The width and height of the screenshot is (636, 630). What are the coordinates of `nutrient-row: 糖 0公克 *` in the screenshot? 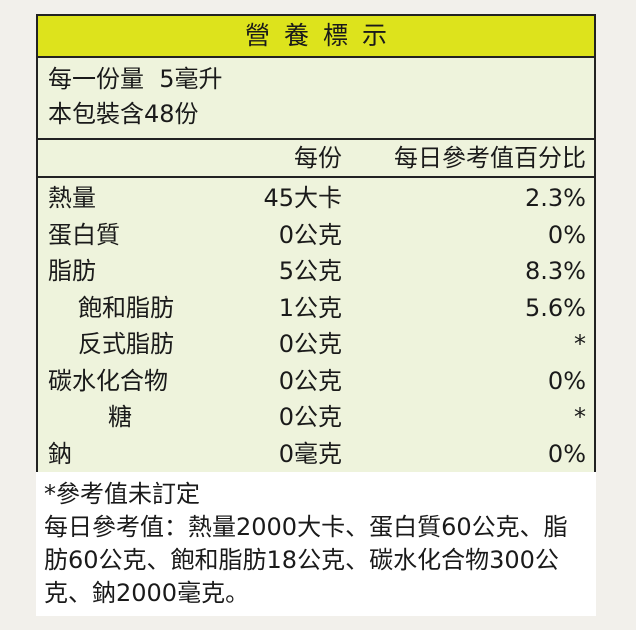 It's located at (316, 417).